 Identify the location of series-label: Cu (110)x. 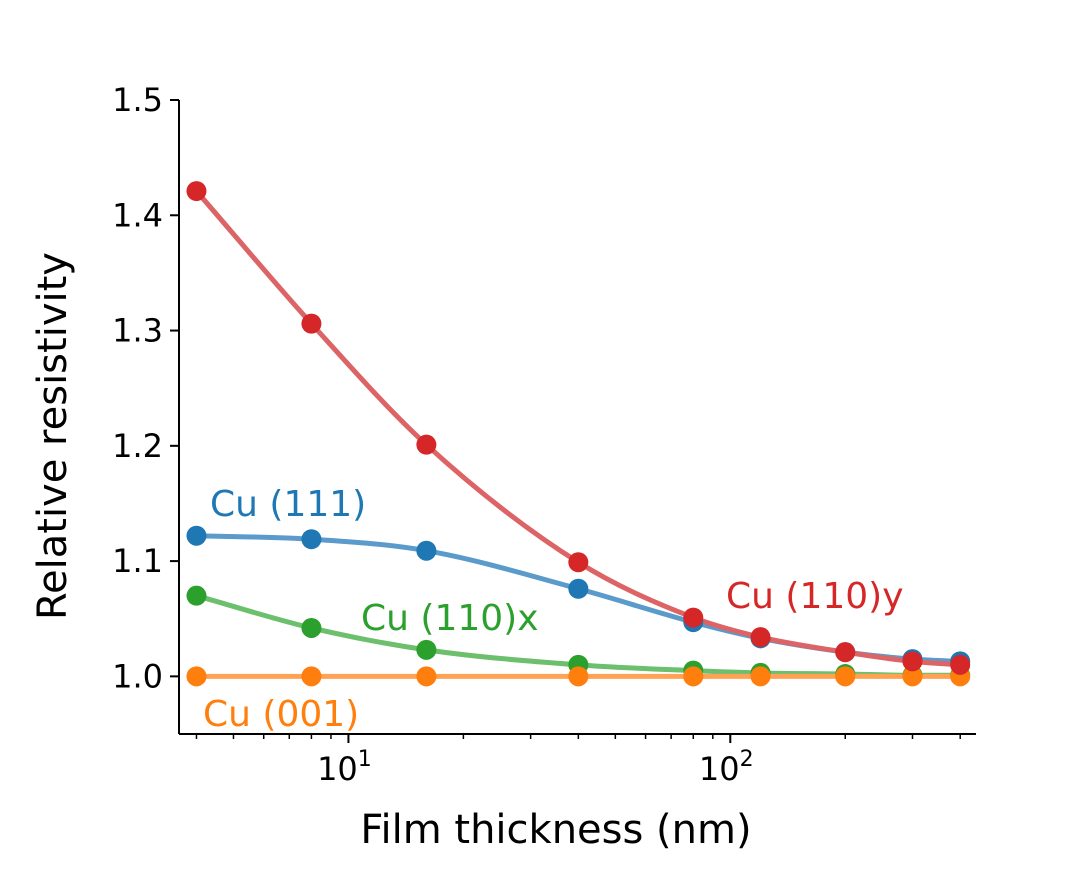
(450, 618).